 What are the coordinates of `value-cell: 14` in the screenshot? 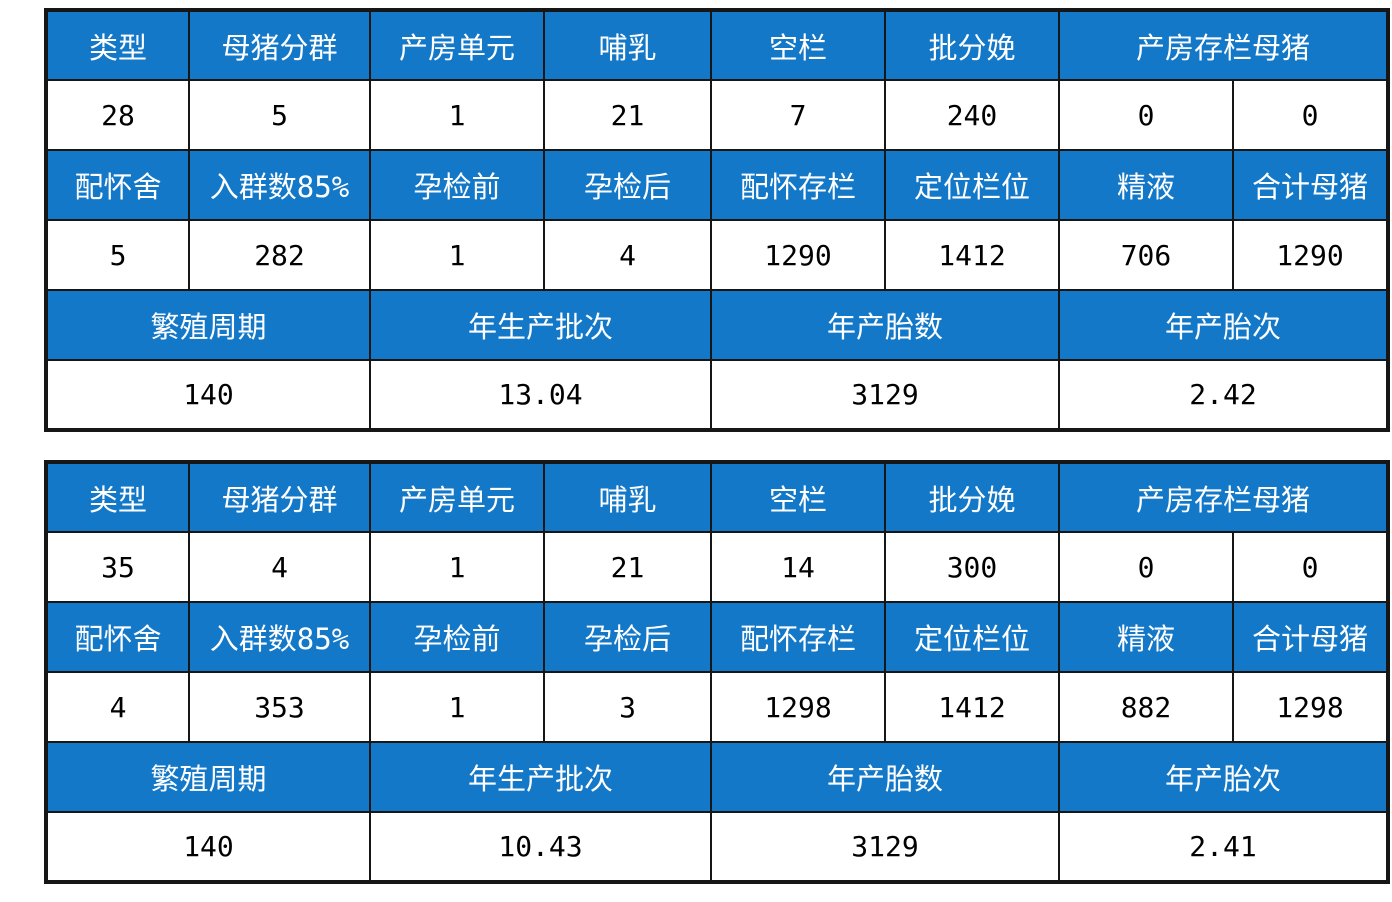 It's located at (798, 567).